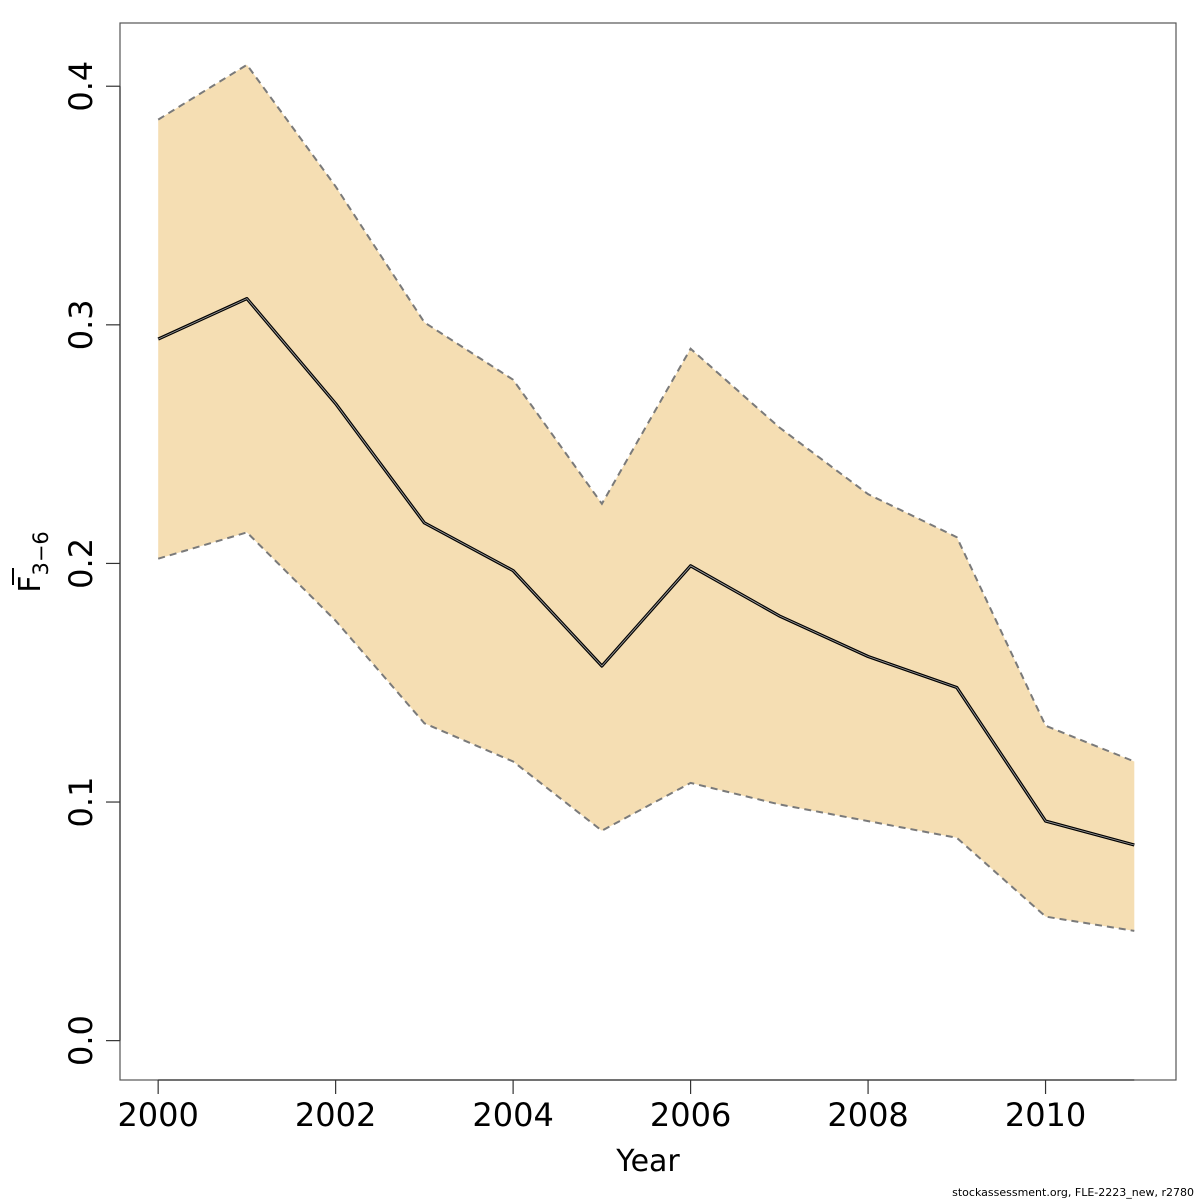  I want to click on y-axis: 0.0 0.1 0.2 0.3 0.4, so click(91, 563).